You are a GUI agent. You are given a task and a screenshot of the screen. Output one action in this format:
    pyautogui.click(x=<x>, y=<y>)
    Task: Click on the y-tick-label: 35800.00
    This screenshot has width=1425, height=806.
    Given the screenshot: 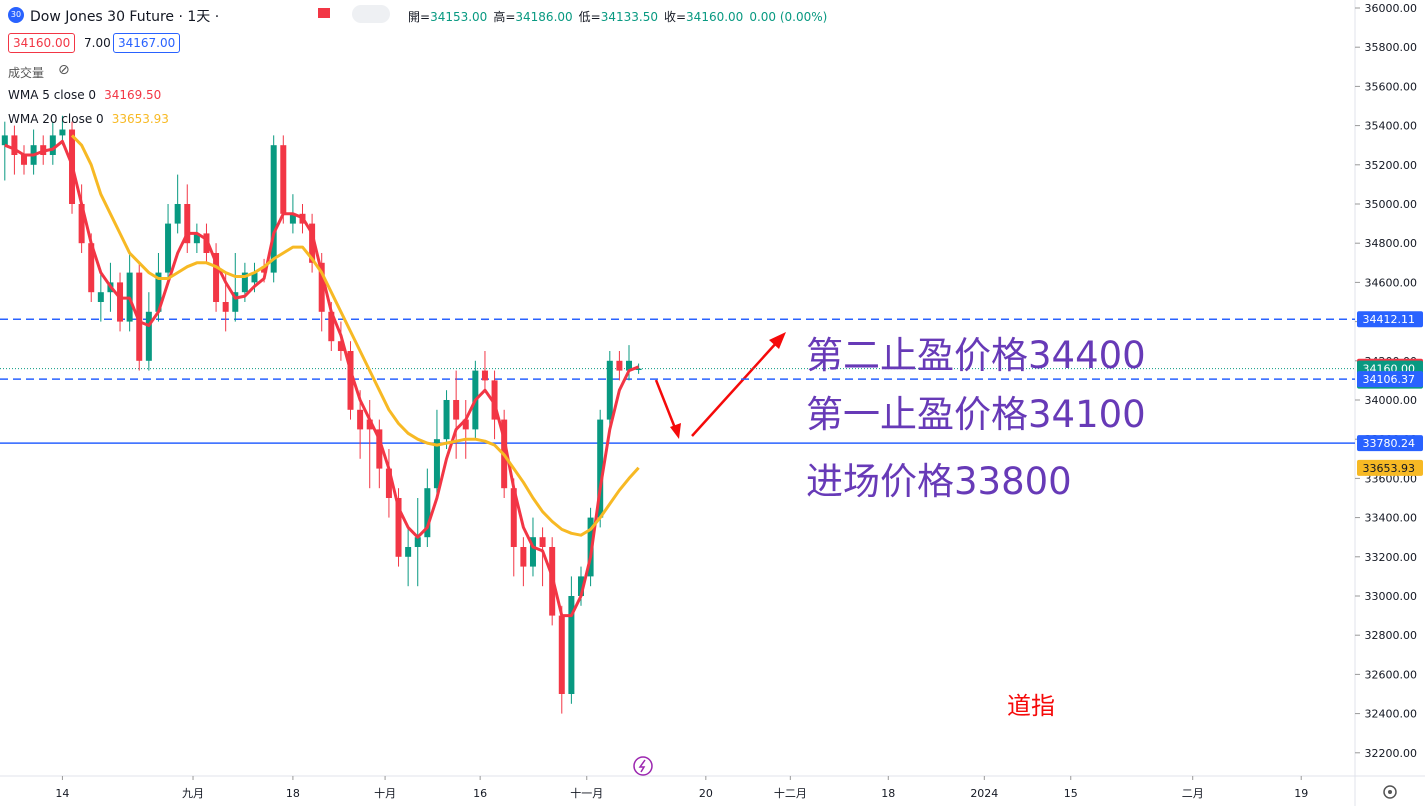 What is the action you would take?
    pyautogui.click(x=1391, y=47)
    